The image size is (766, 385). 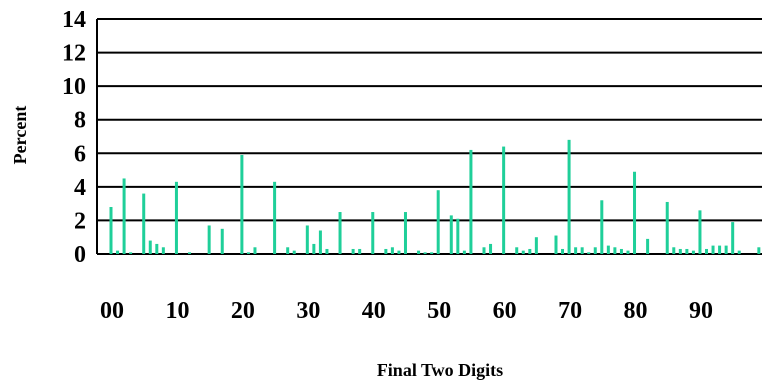 I want to click on x-tick-label: 30, so click(x=308, y=311).